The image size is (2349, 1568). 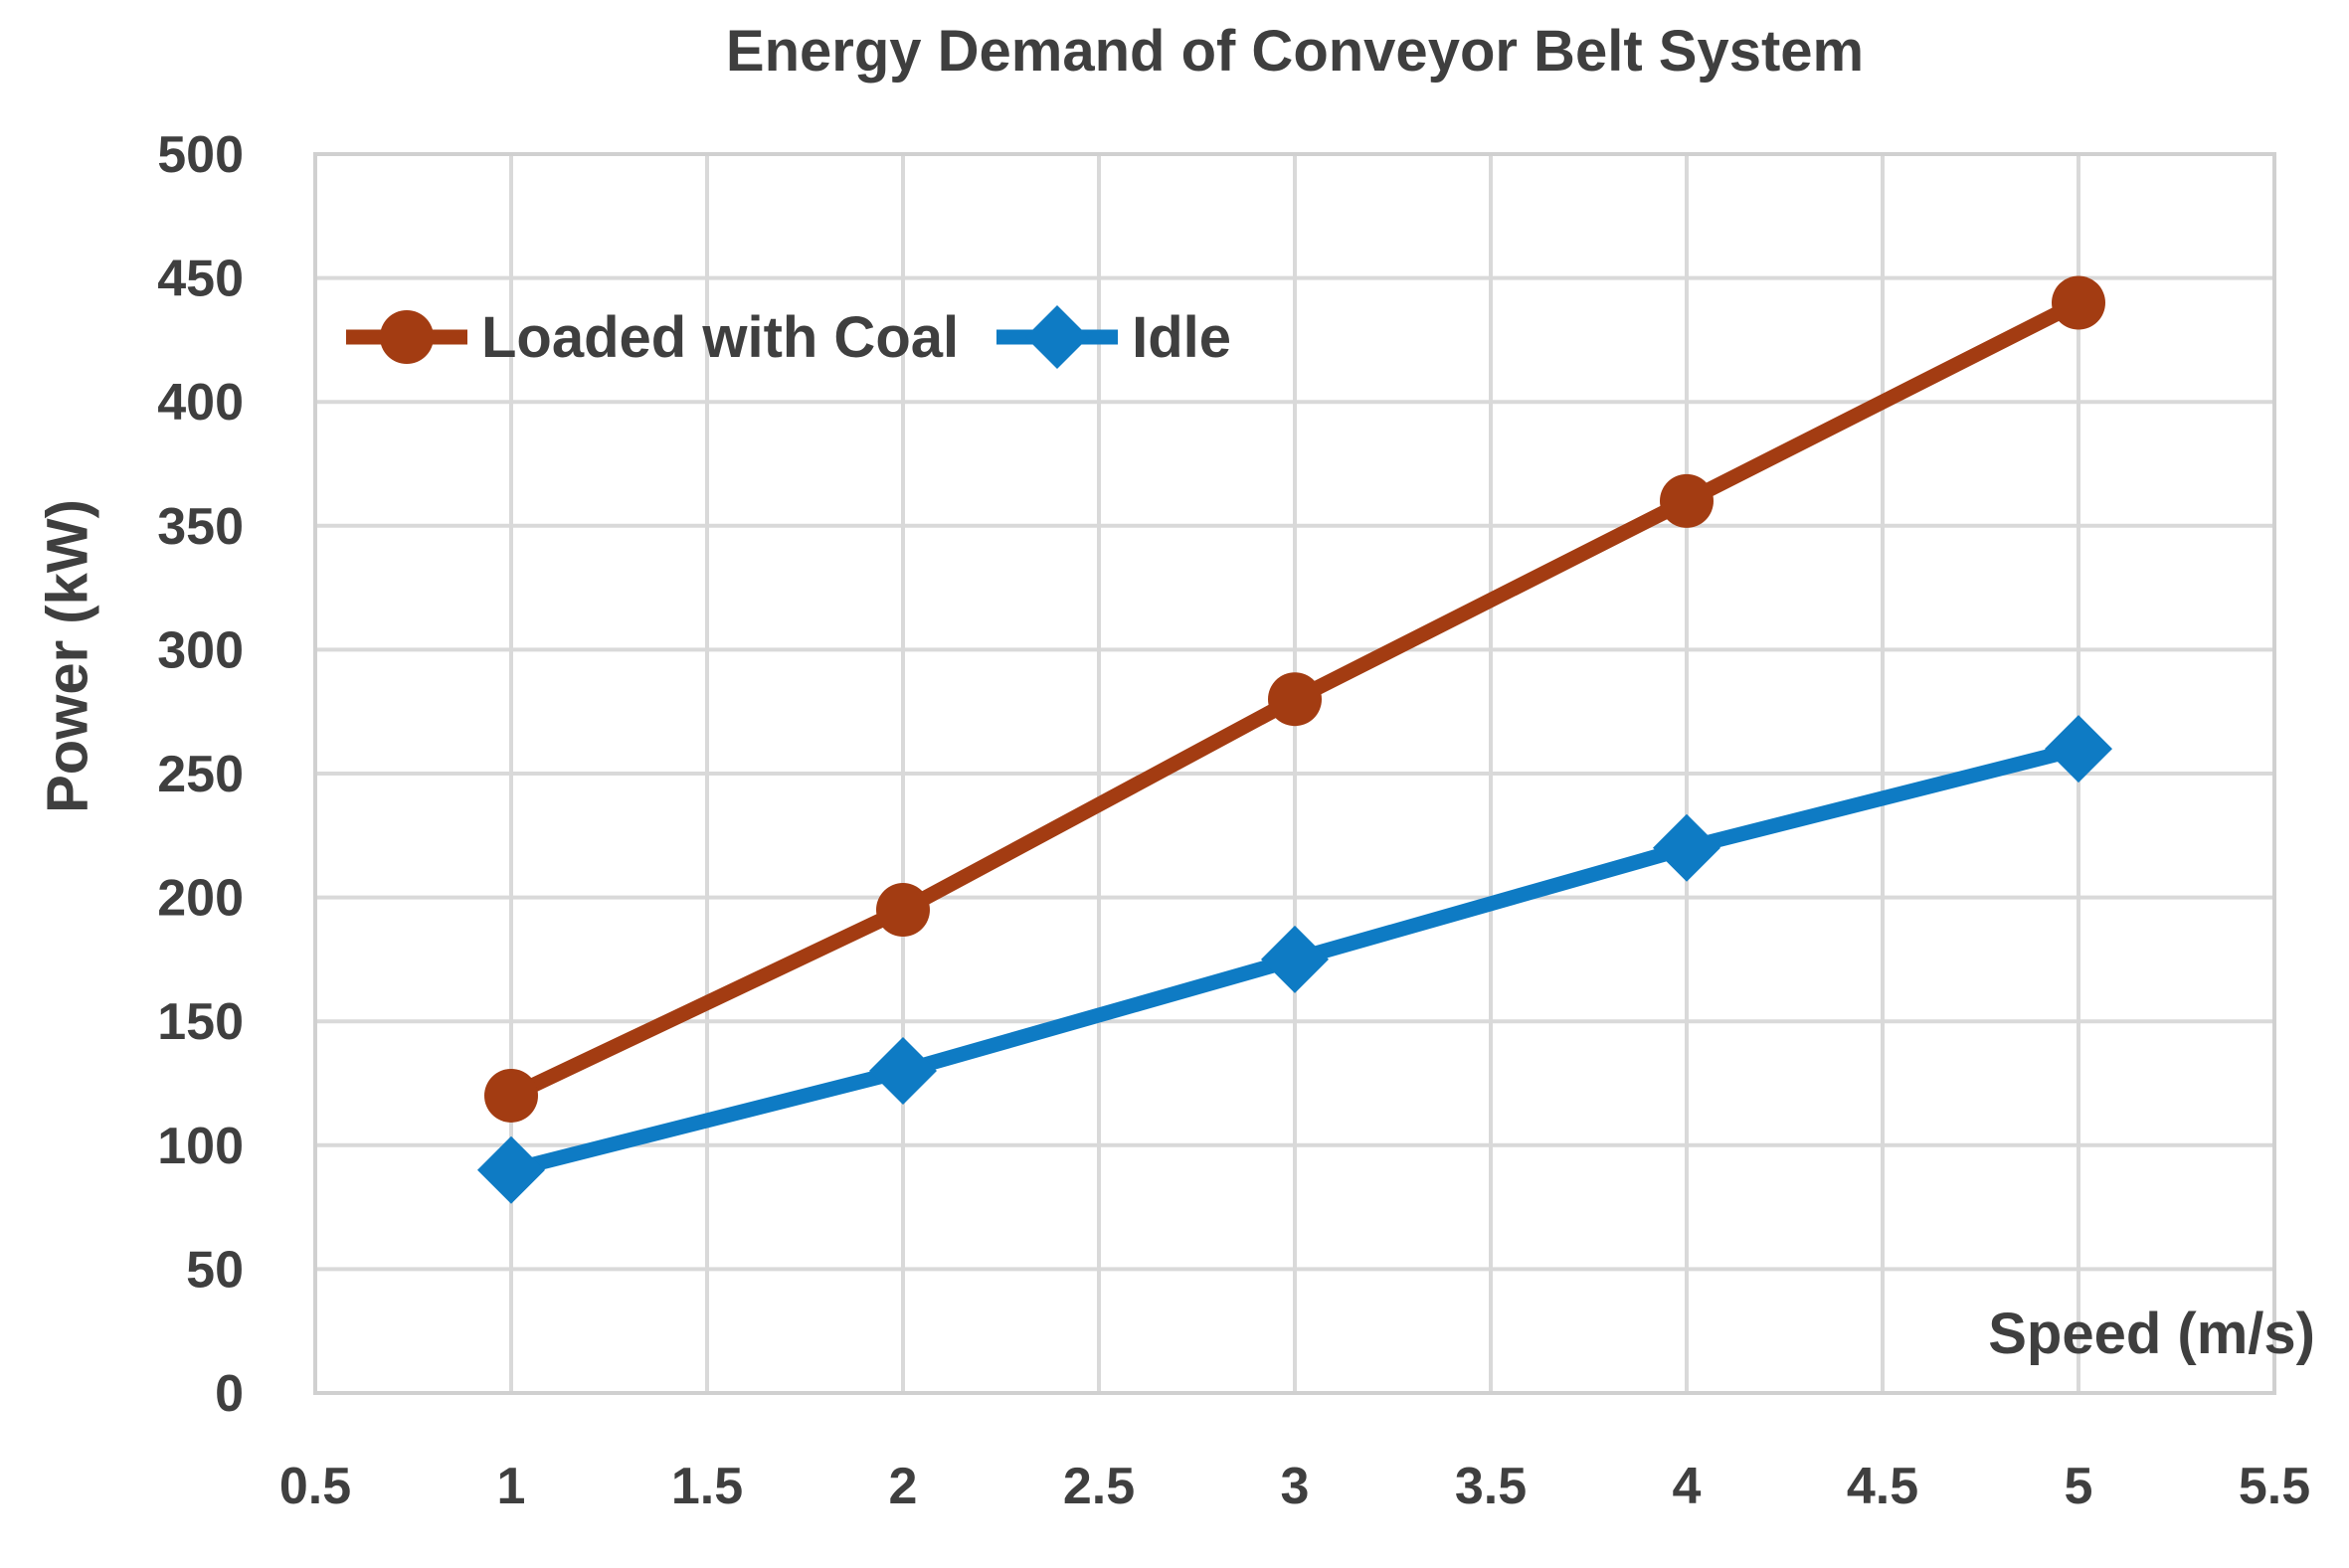 I want to click on legend-item-idle: Idle, so click(x=1113, y=337).